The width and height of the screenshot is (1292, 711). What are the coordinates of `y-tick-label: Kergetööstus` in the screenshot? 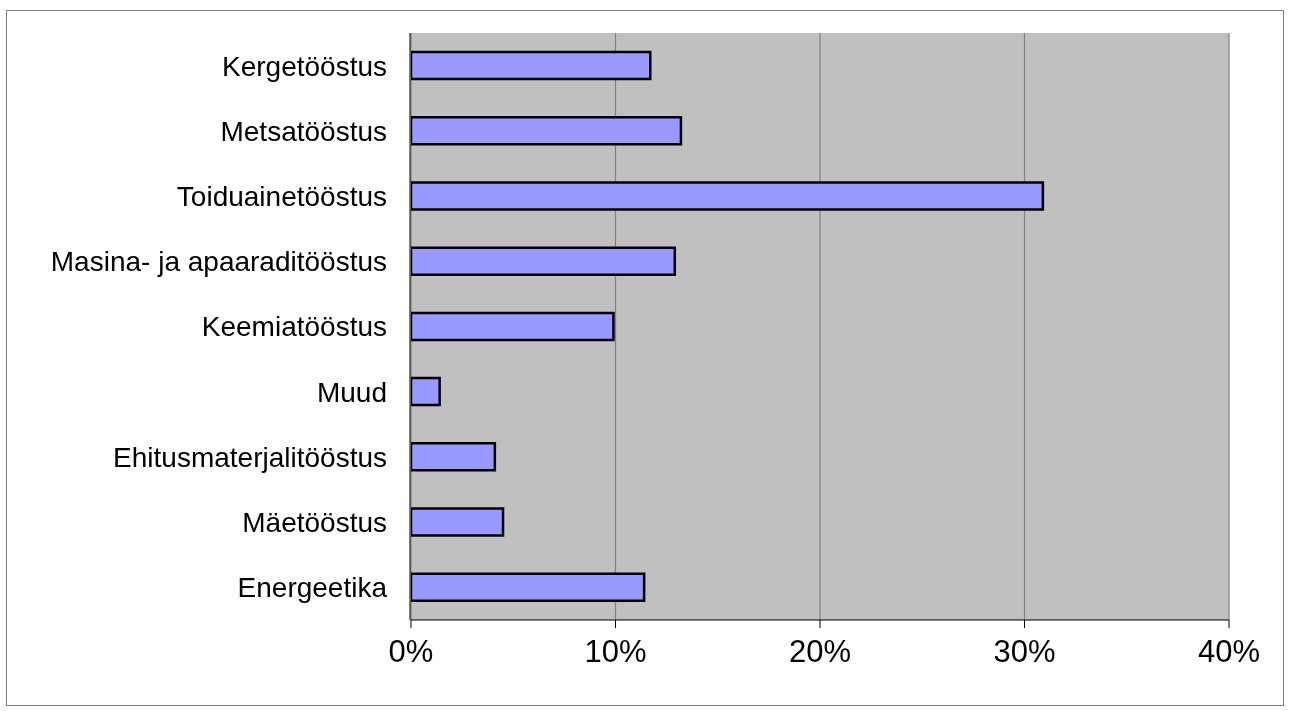 It's located at (304, 66).